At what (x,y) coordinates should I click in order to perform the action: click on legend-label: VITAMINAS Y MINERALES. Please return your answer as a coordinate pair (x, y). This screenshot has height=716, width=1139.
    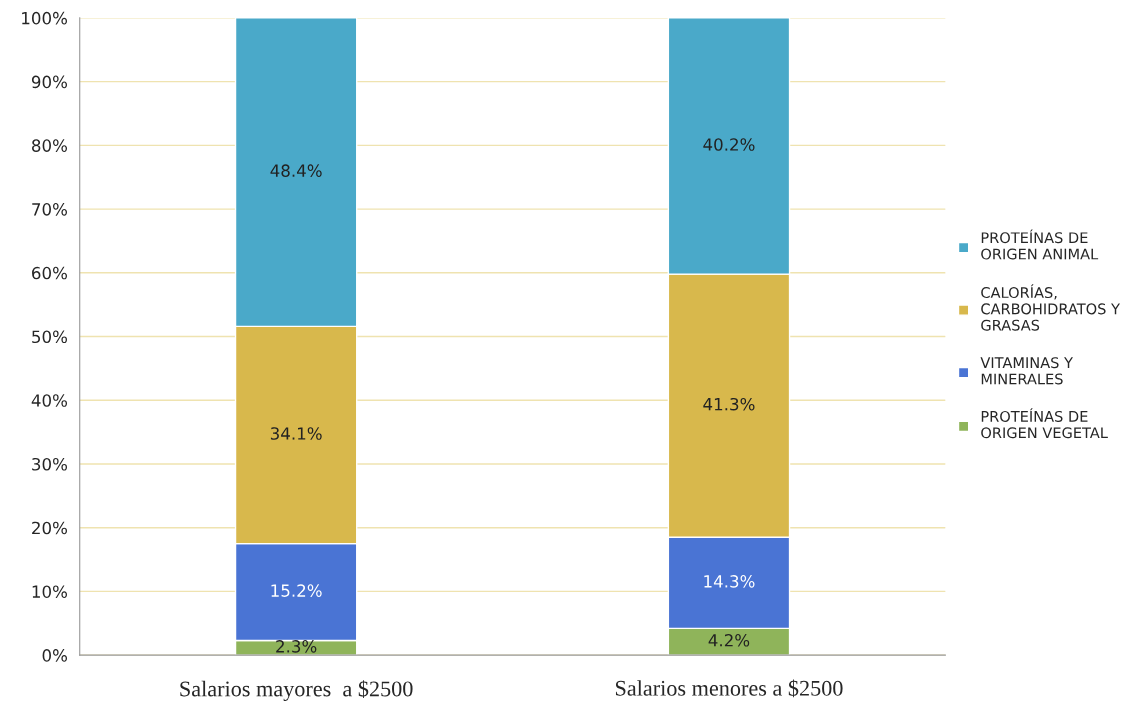
    Looking at the image, I should click on (1026, 371).